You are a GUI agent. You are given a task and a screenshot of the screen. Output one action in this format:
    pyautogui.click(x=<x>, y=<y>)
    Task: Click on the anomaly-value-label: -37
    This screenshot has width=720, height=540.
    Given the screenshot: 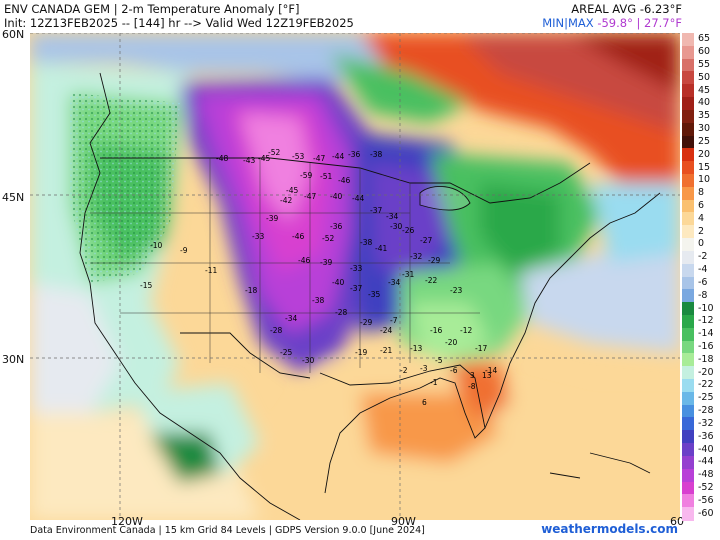 What is the action you would take?
    pyautogui.click(x=376, y=210)
    